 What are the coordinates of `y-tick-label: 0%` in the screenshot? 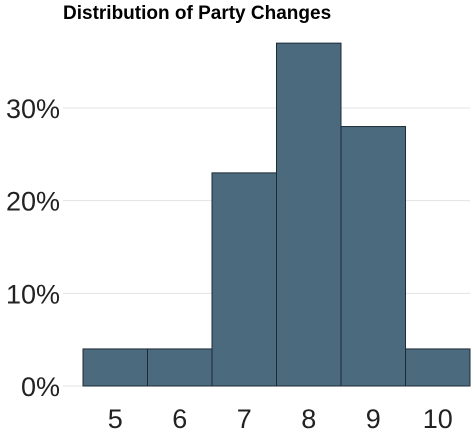 It's located at (40, 387).